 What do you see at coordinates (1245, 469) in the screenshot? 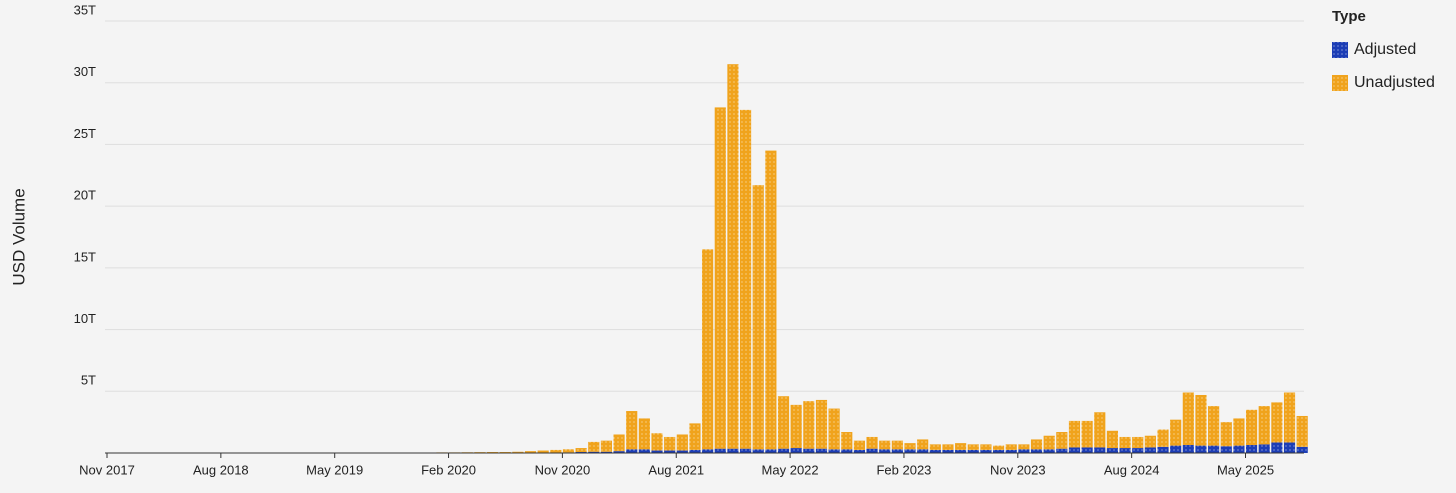
I see `x-tick-label: May 2025` at bounding box center [1245, 469].